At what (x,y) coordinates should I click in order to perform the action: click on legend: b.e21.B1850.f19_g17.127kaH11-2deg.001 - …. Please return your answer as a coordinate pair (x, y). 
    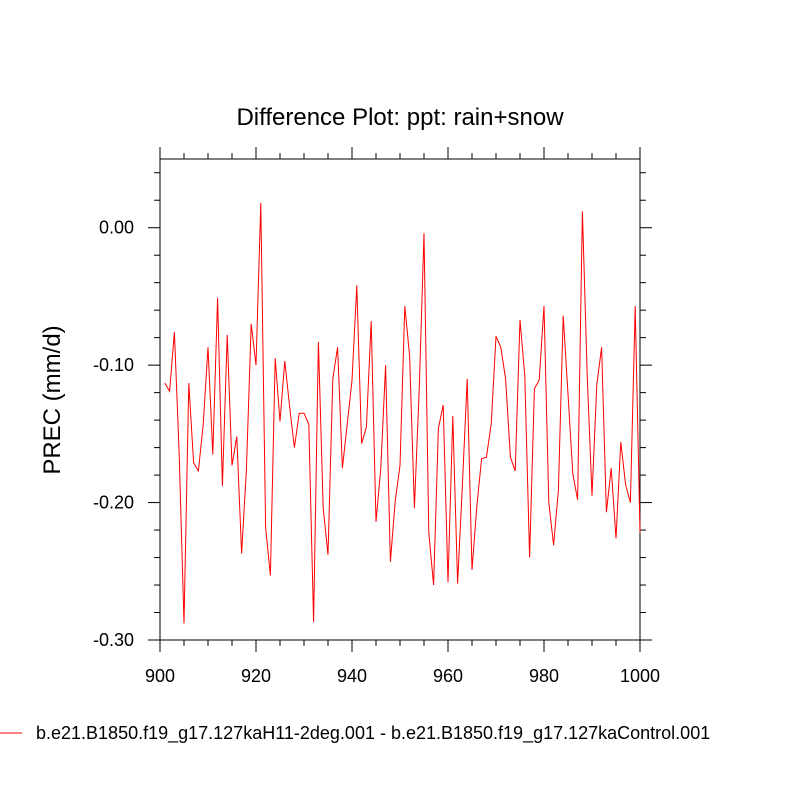
    Looking at the image, I should click on (355, 733).